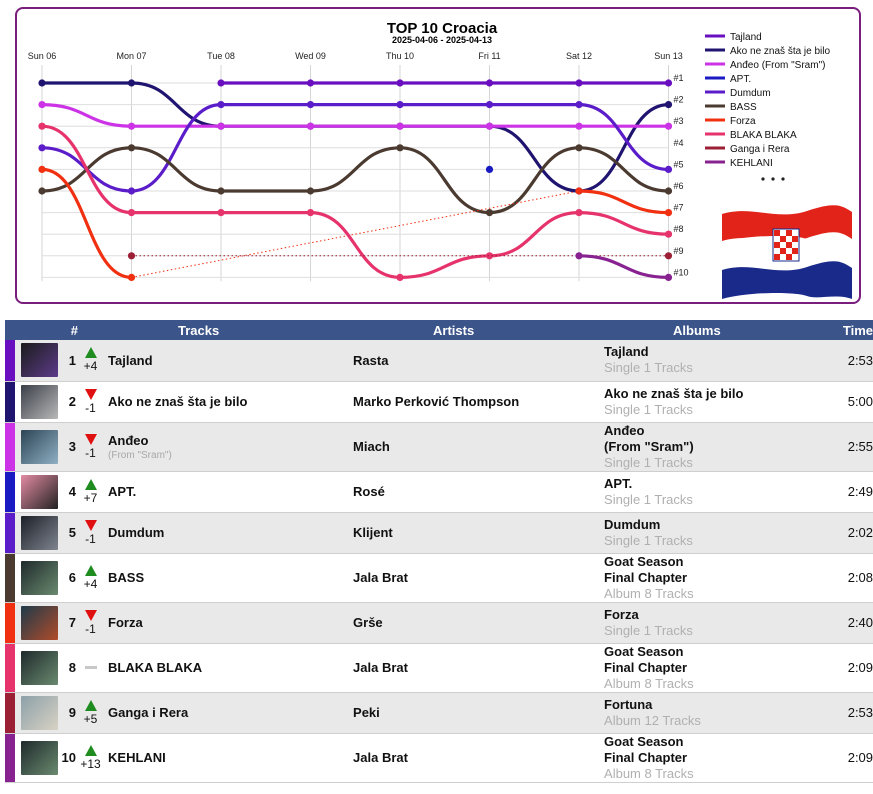 The height and width of the screenshot is (794, 873). I want to click on track-title: APT., so click(122, 491).